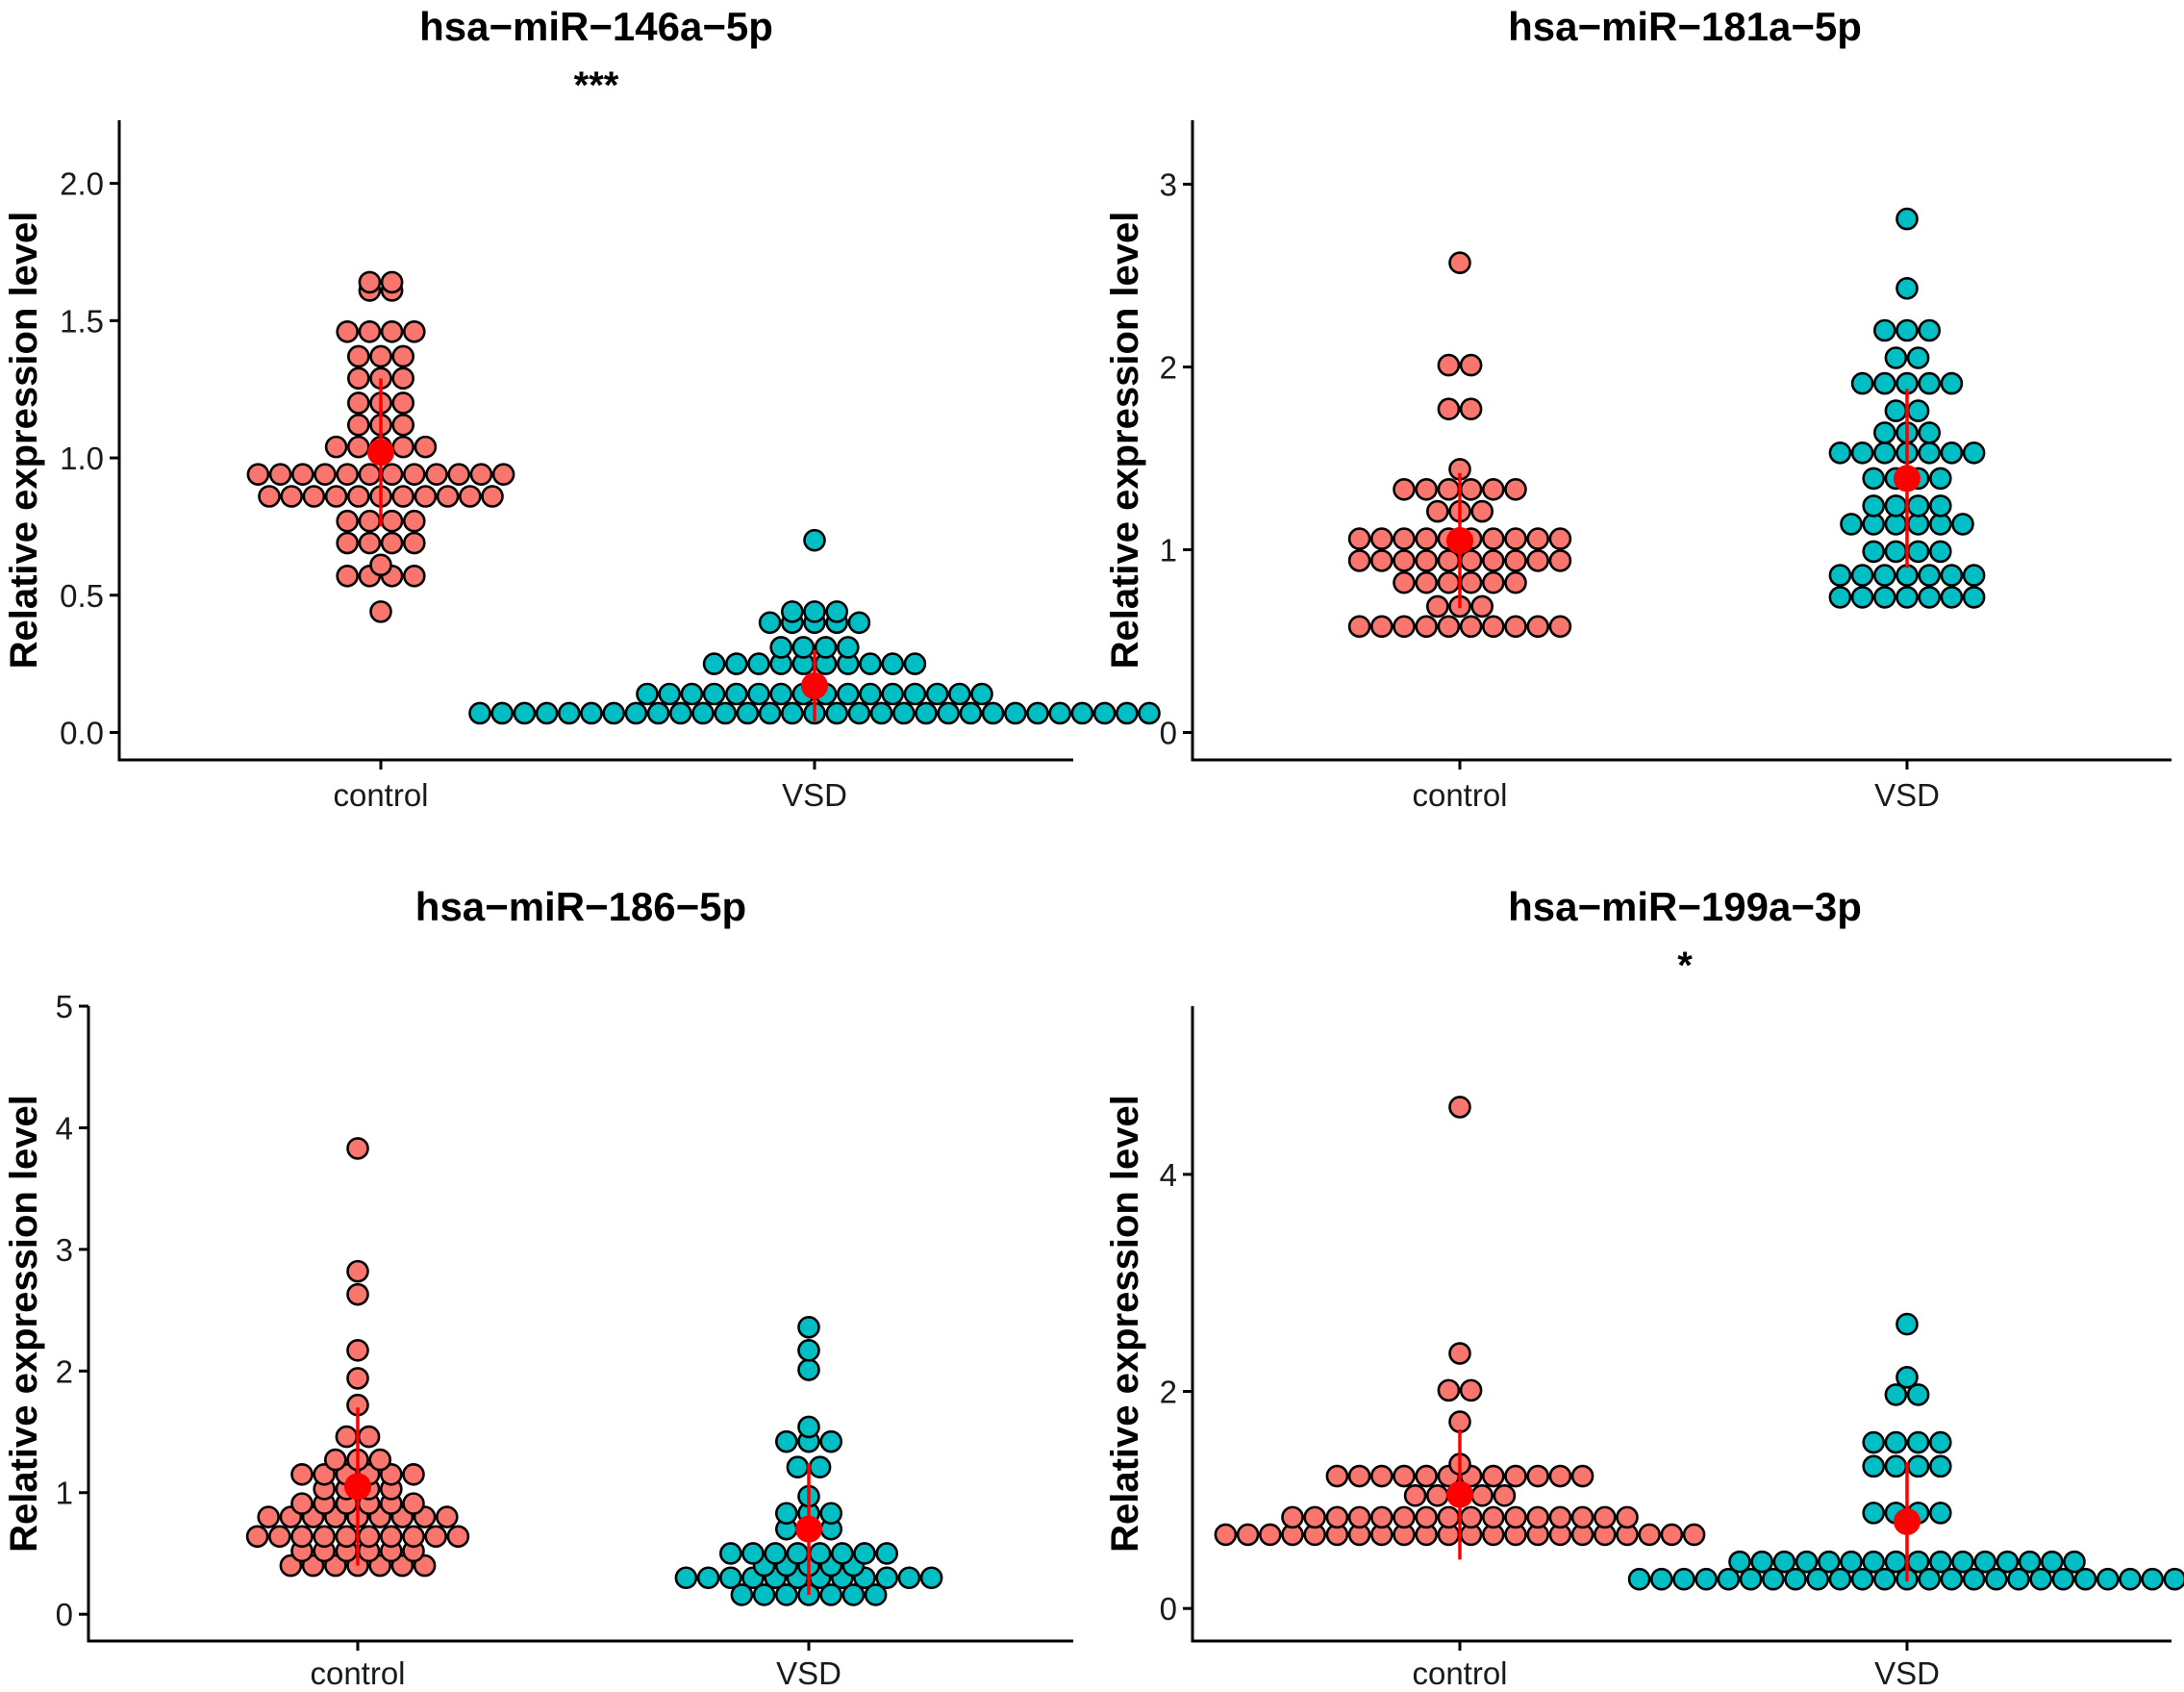  I want to click on x-tick-label: control, so click(357, 1673).